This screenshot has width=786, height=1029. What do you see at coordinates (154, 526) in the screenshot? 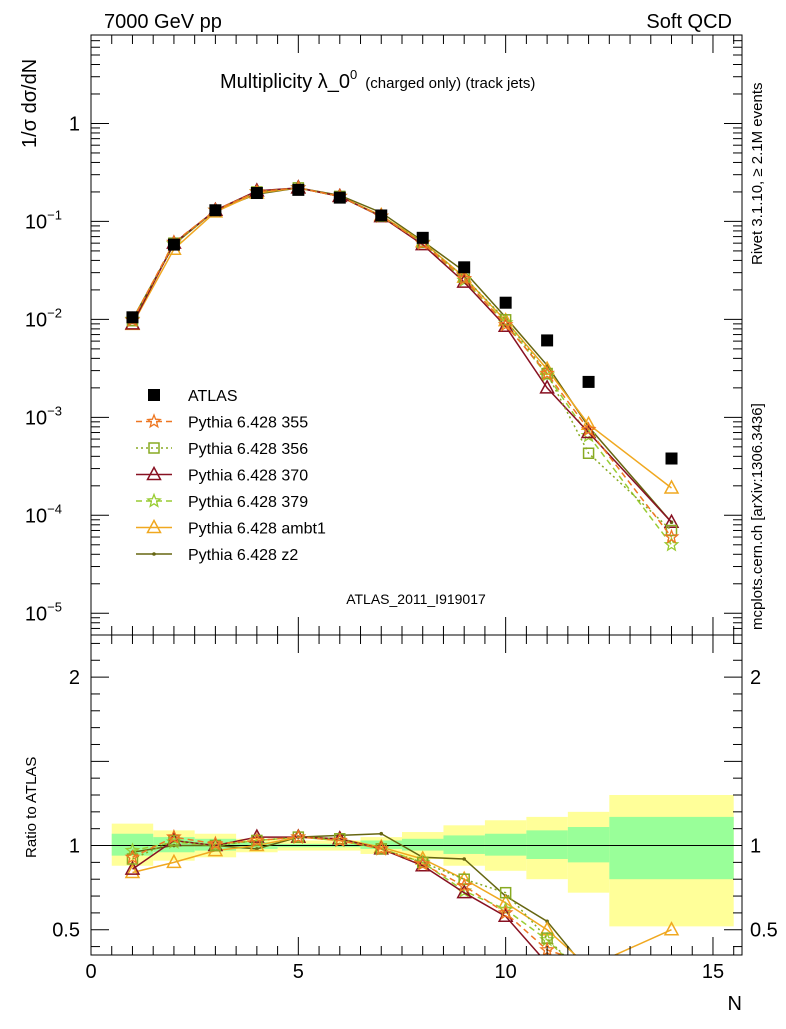
I see `legend-marker-ambt1` at bounding box center [154, 526].